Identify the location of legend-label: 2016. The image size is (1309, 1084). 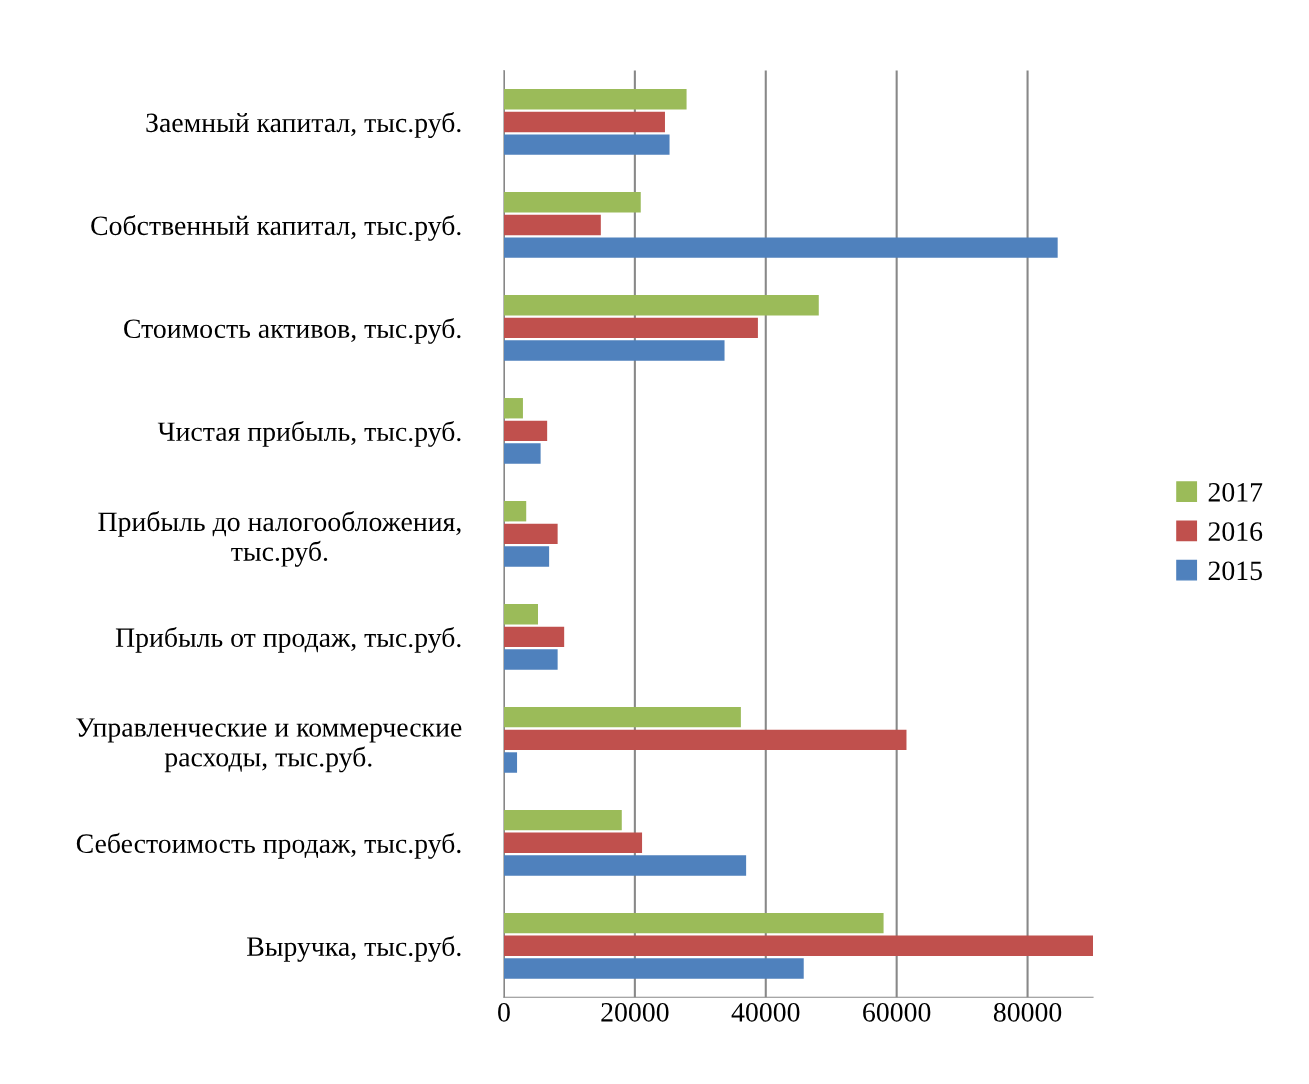
(1235, 531).